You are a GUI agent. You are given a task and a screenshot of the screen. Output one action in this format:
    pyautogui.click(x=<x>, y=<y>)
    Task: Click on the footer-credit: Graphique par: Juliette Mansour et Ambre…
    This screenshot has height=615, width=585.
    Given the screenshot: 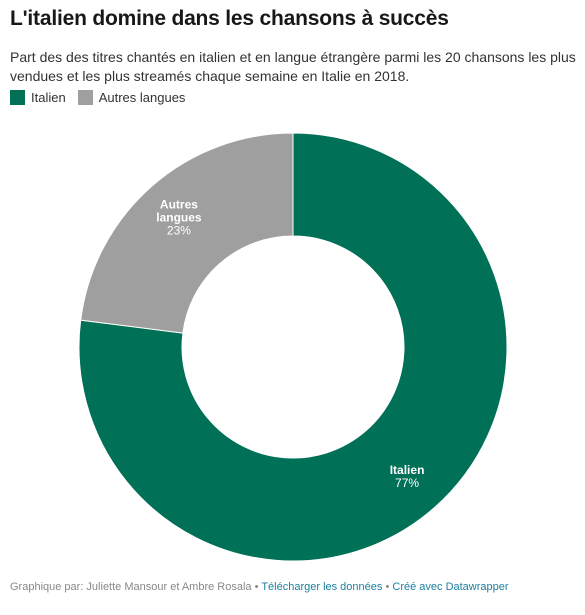 What is the action you would take?
    pyautogui.click(x=131, y=587)
    